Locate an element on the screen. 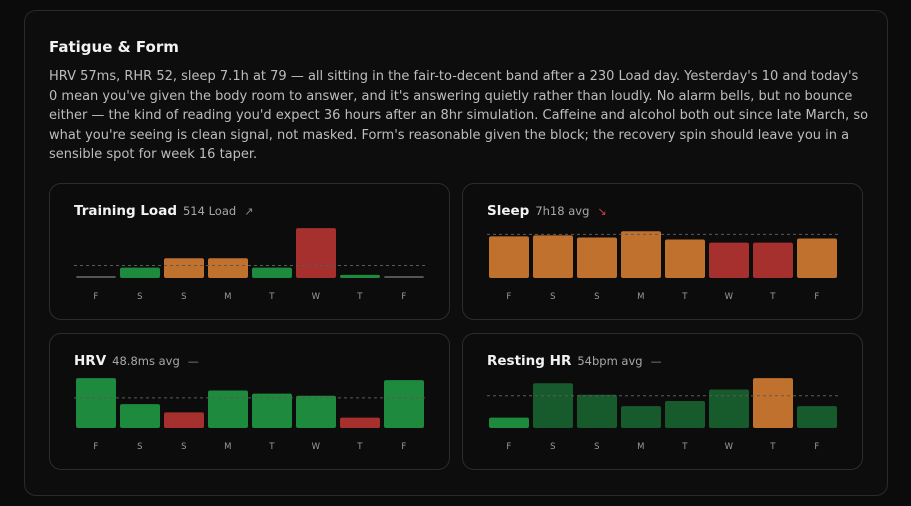 This screenshot has width=911, height=506. training-load-svg is located at coordinates (250, 253).